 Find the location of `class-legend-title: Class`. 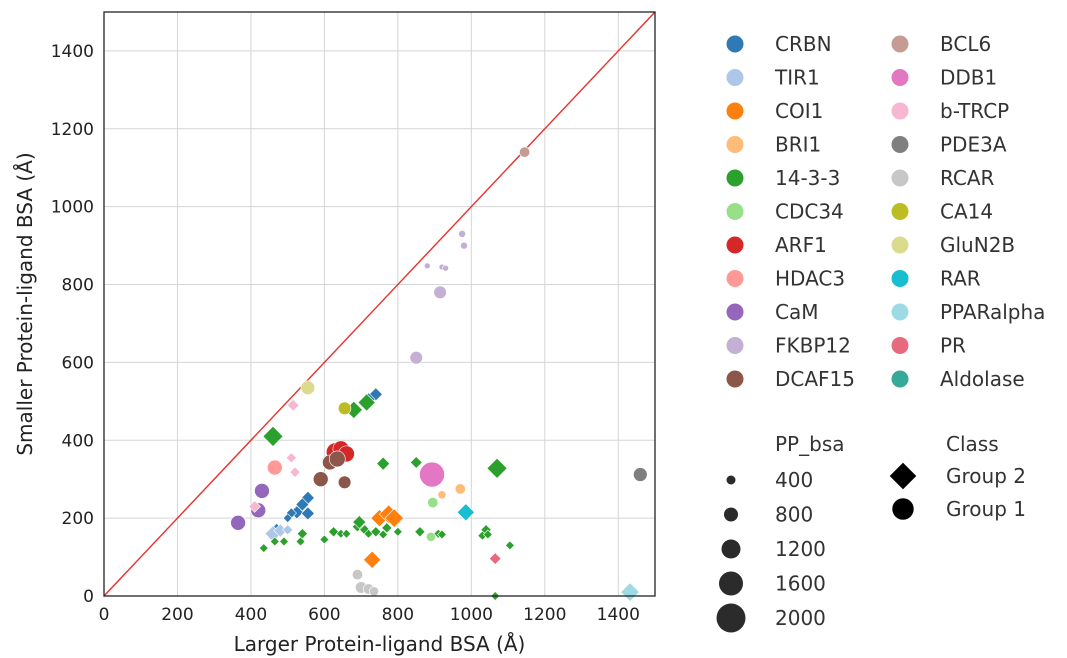

class-legend-title: Class is located at coordinates (972, 444).